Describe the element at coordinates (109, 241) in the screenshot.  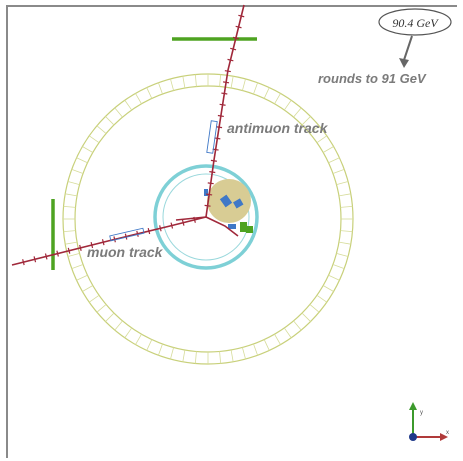
I see `muon-track` at that location.